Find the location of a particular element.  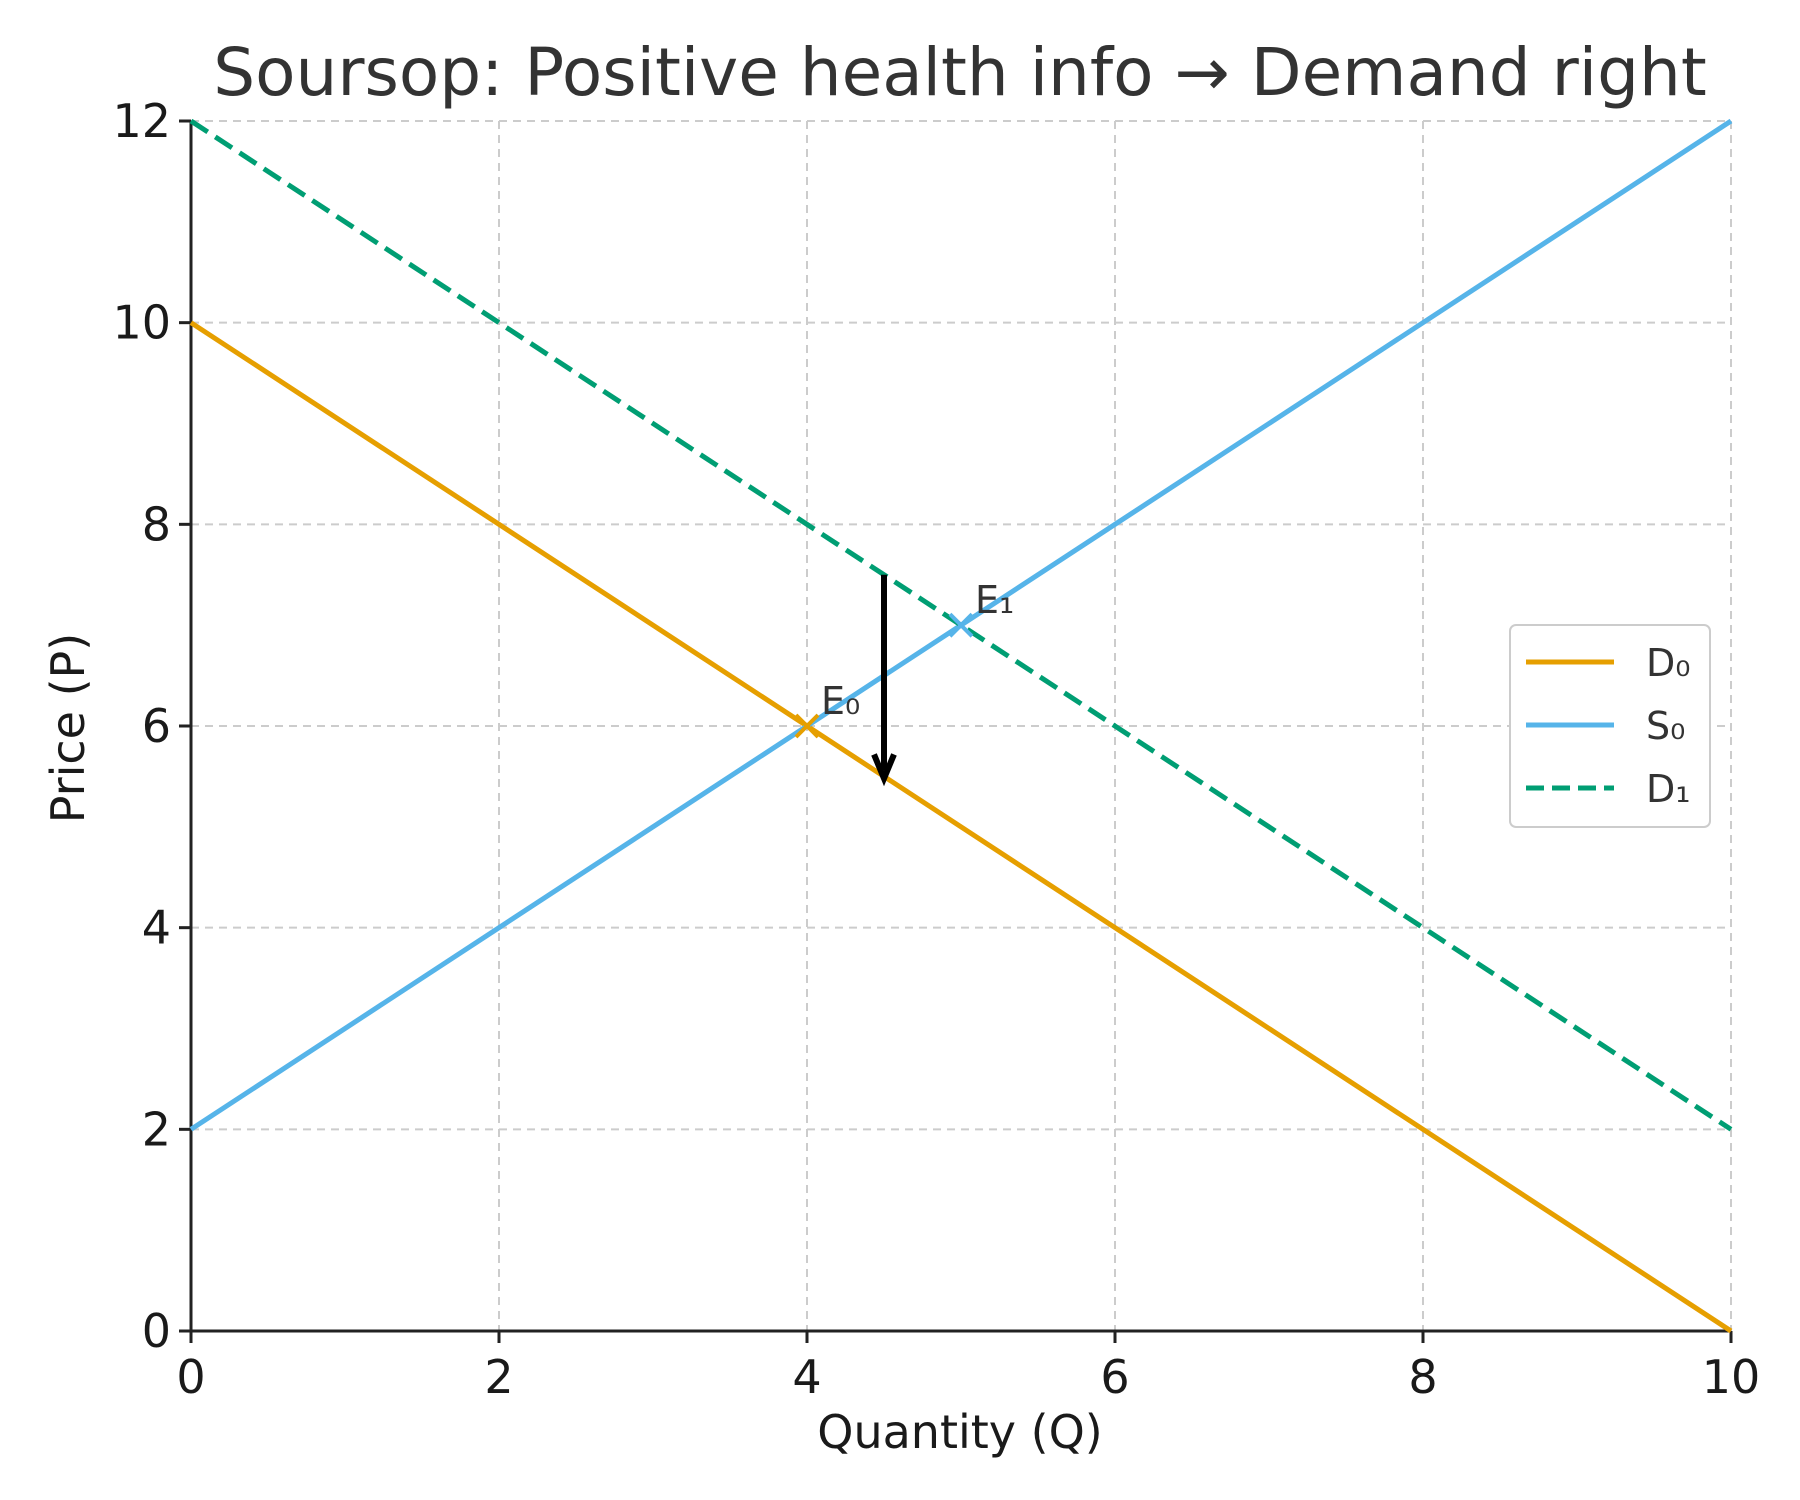

equilibrium-point: E₁ is located at coordinates (981, 608).